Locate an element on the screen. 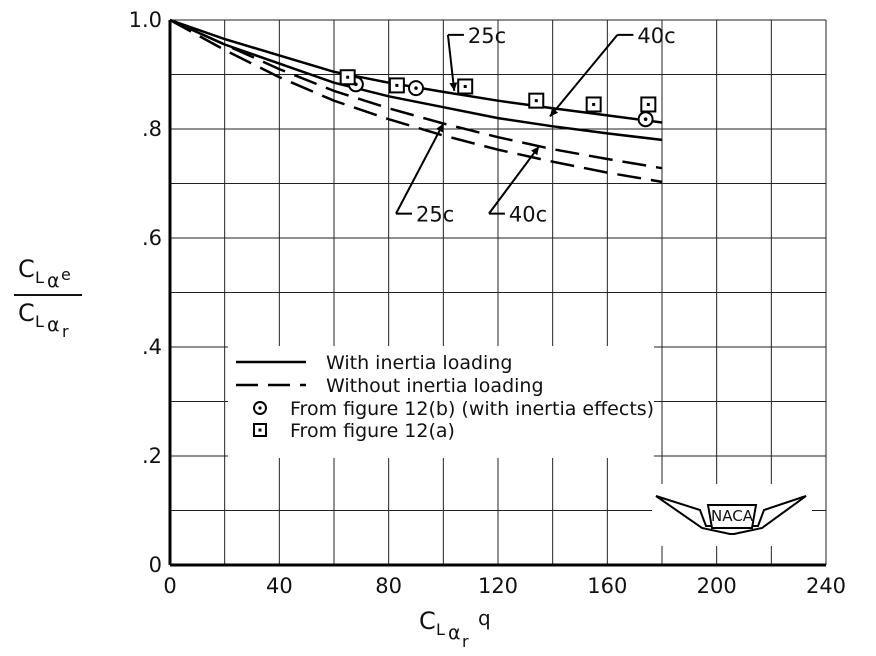  legend-square-marker-dot is located at coordinates (260, 430).